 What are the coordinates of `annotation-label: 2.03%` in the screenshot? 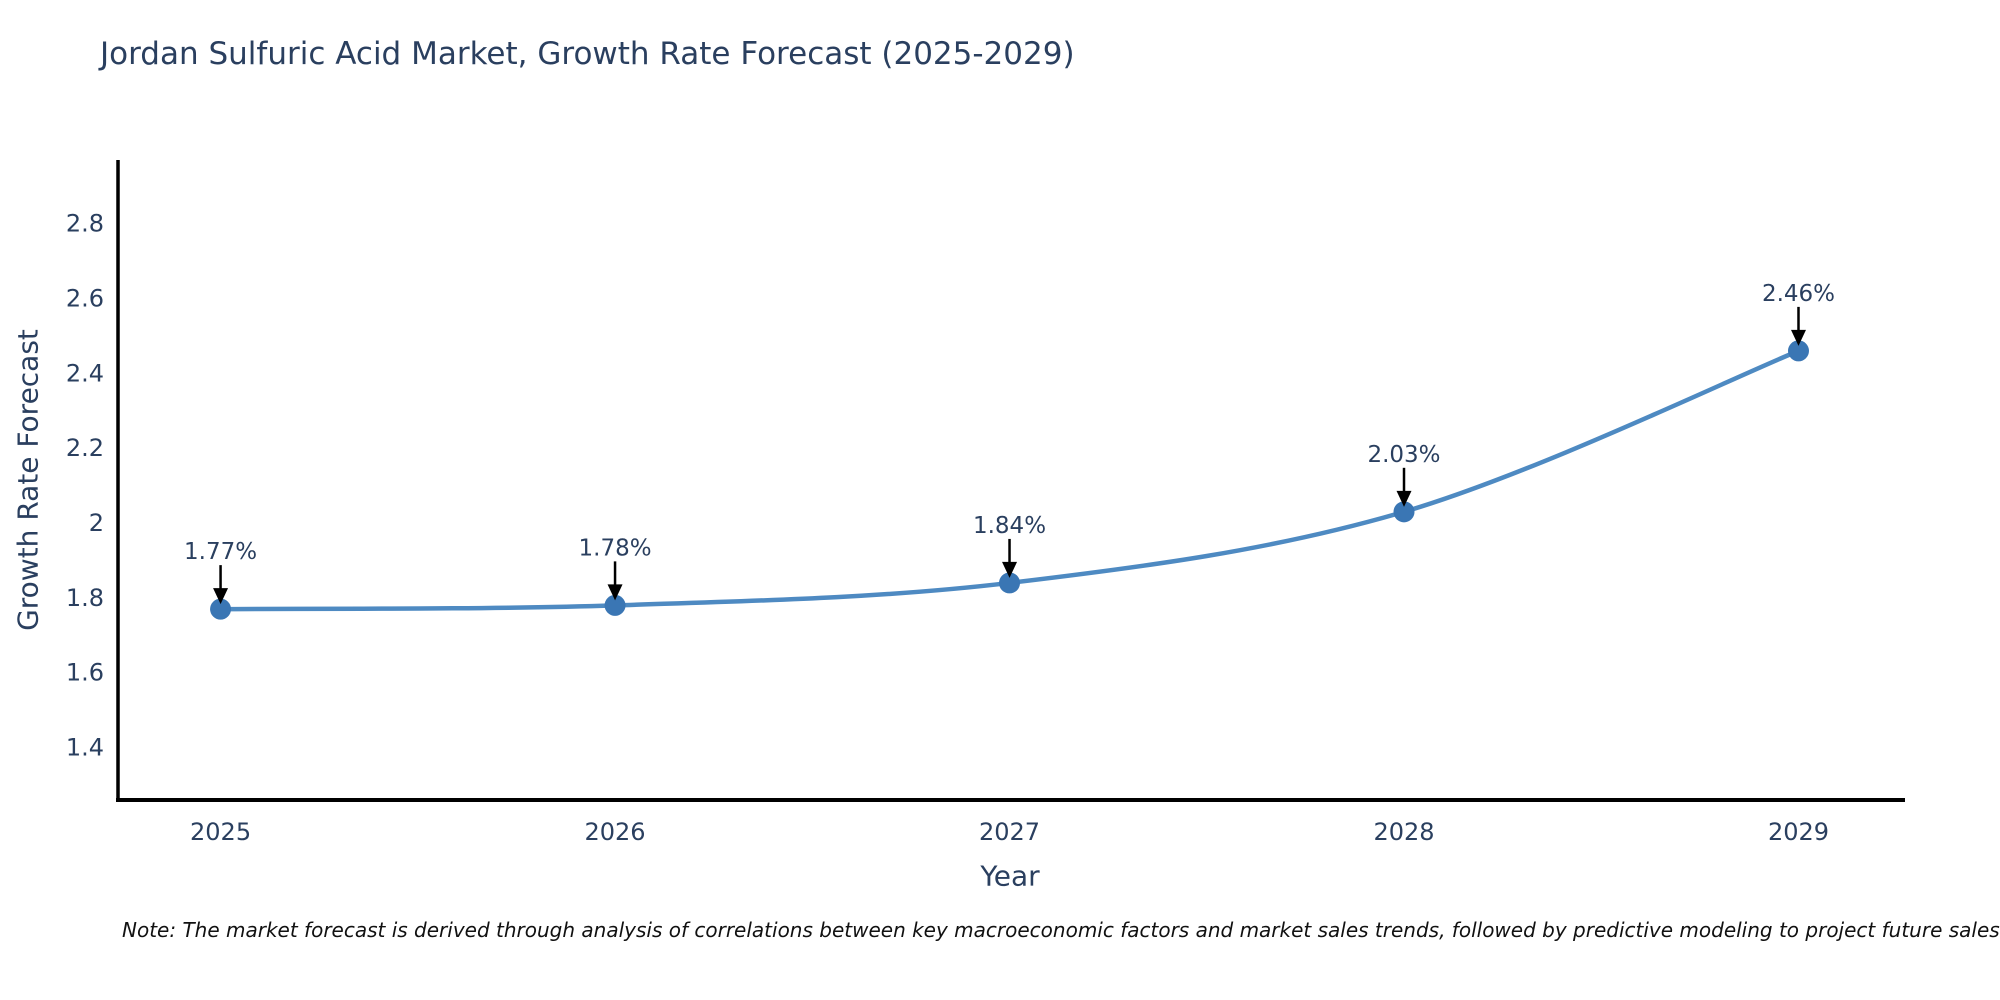 It's located at (1403, 455).